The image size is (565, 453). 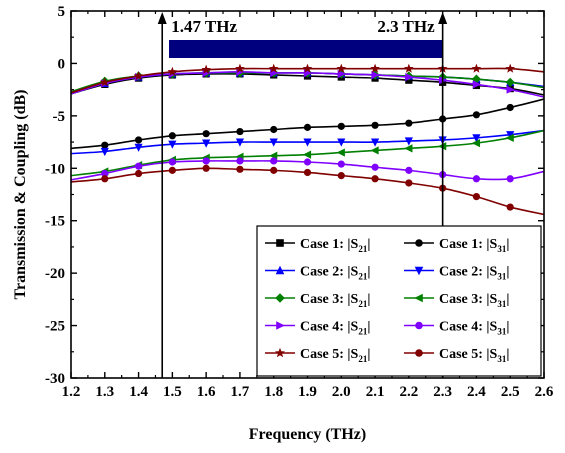 What do you see at coordinates (59, 117) in the screenshot?
I see `y-tick-label: -5` at bounding box center [59, 117].